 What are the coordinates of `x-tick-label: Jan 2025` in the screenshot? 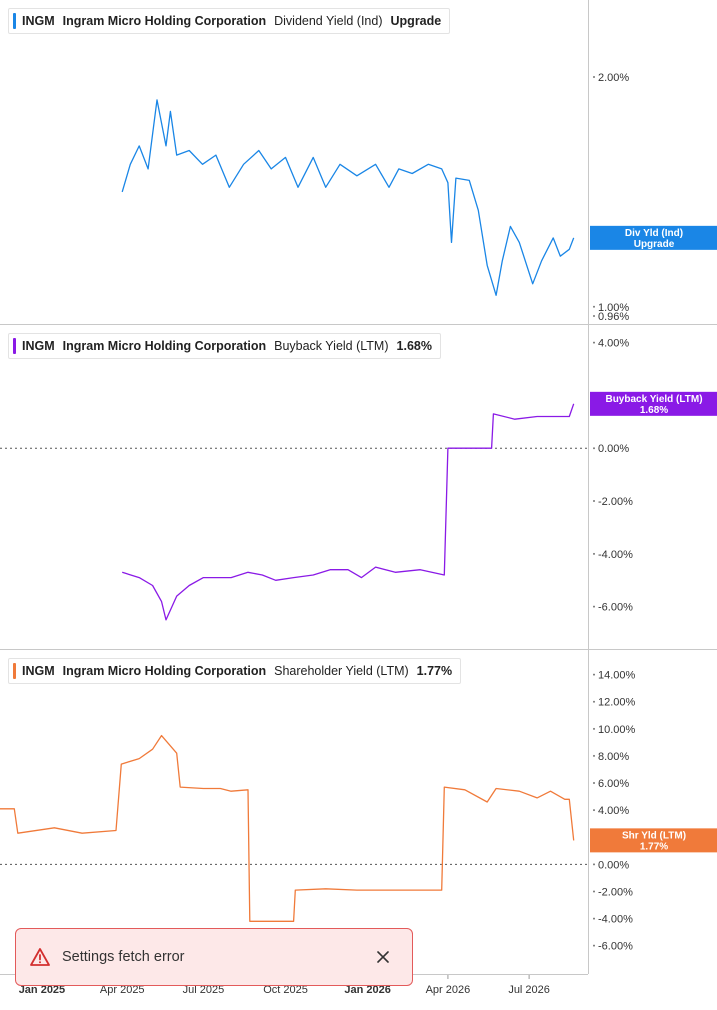 It's located at (42, 990).